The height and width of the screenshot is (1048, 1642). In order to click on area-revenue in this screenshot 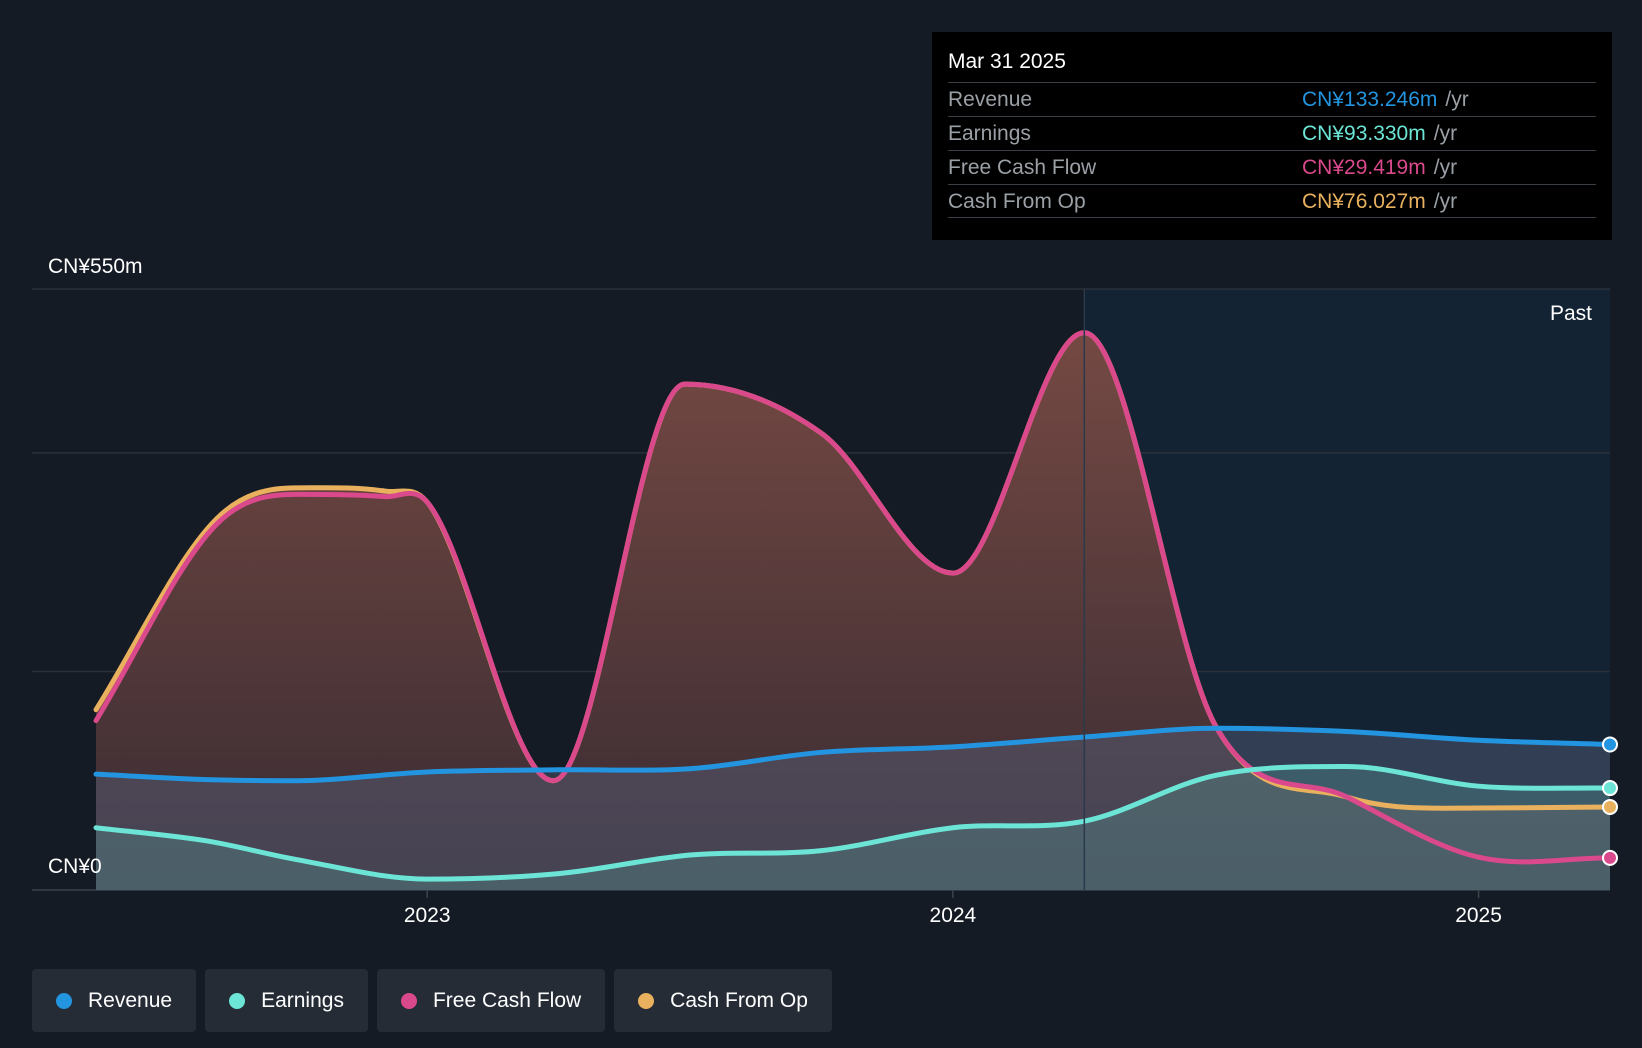, I will do `click(853, 809)`.